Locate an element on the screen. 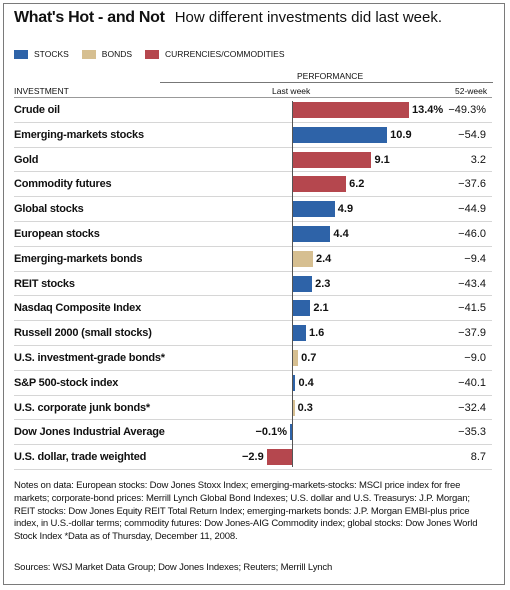 This screenshot has height=590, width=510. legend-label-currencies: CURRENCIES/COMMODITIES is located at coordinates (225, 54).